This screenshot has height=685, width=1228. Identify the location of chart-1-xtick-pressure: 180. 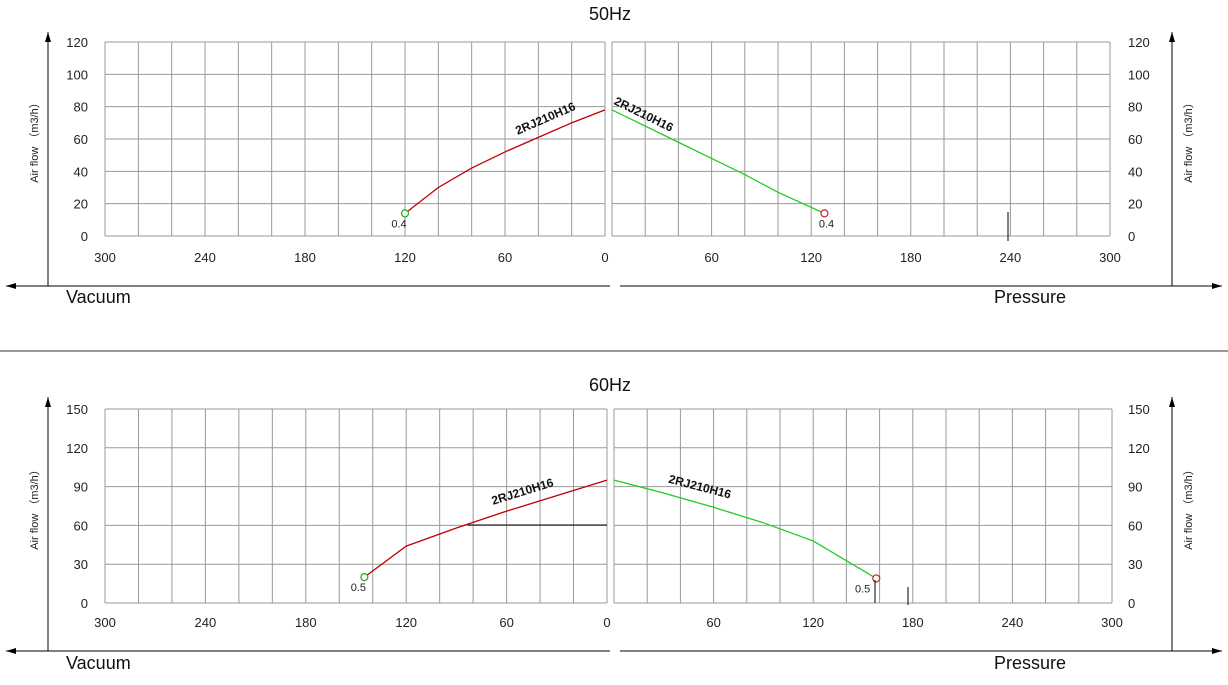
(911, 257).